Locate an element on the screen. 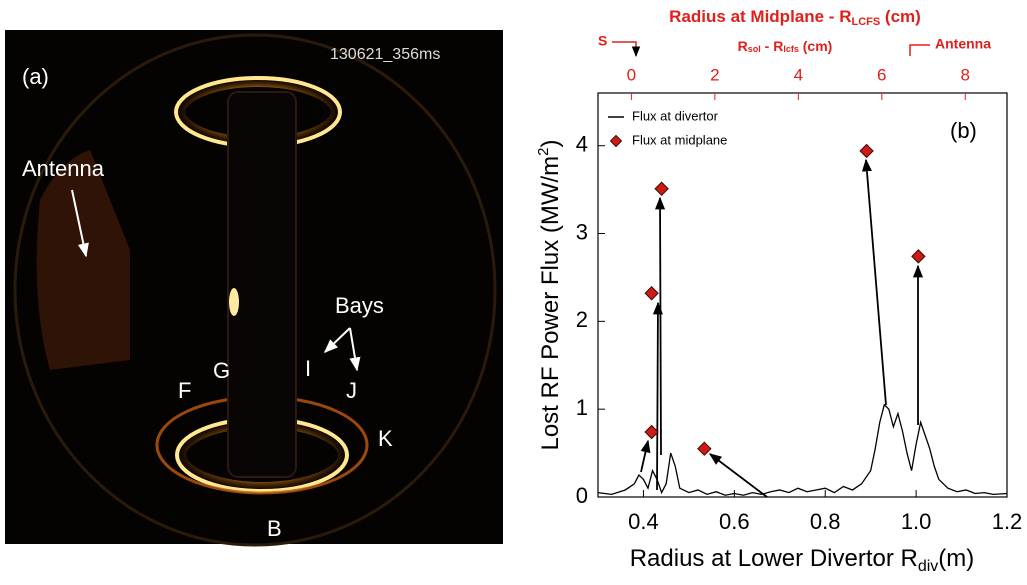 The image size is (1027, 585). y-tick-label: 2 is located at coordinates (582, 319).